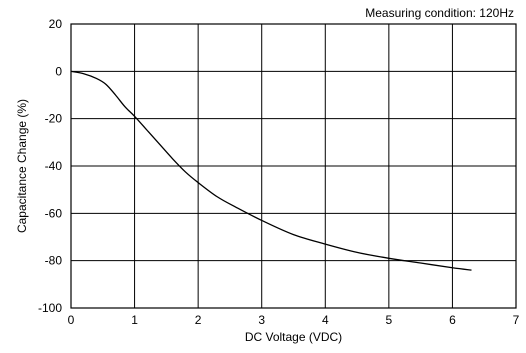 This screenshot has height=353, width=526. I want to click on x-tick-label: 2, so click(198, 320).